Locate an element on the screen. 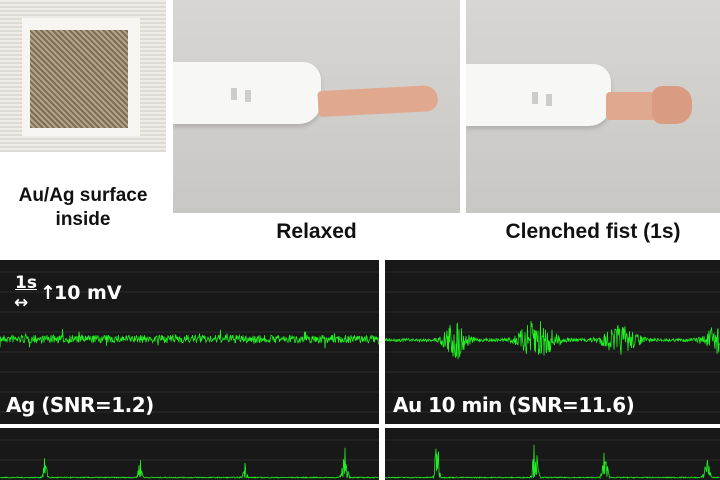  fabric-caption: Au/Ag surface inside is located at coordinates (83, 208).